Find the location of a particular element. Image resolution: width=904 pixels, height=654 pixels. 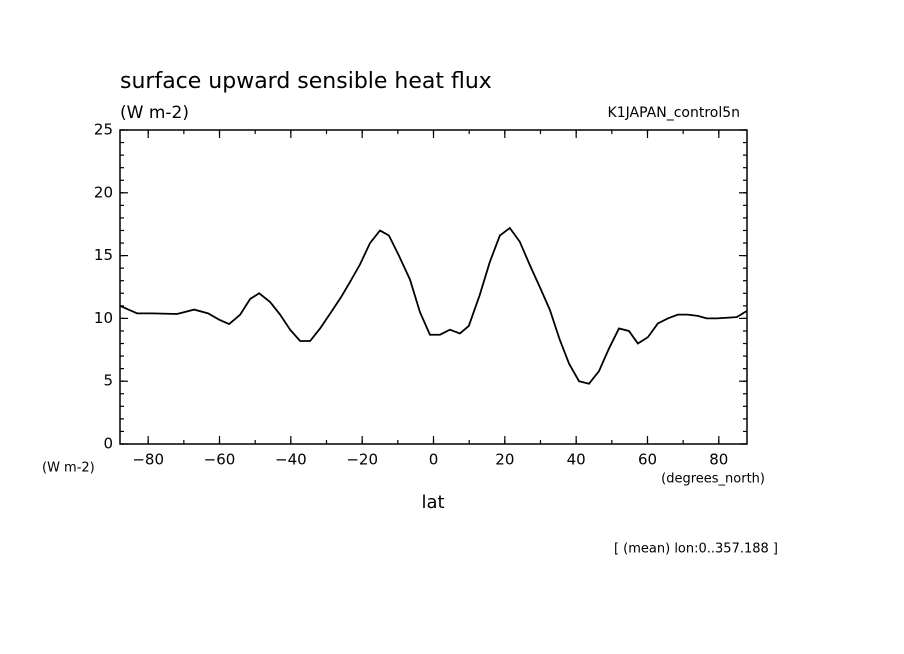

x-tick-label: 60 is located at coordinates (647, 460).